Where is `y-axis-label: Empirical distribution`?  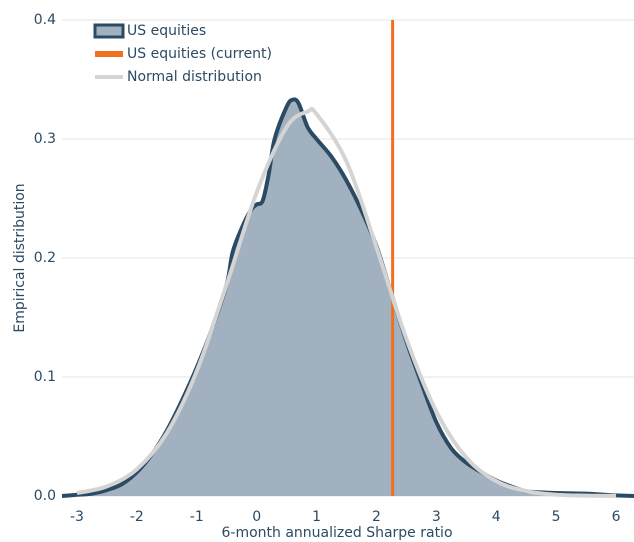 y-axis-label: Empirical distribution is located at coordinates (20, 257).